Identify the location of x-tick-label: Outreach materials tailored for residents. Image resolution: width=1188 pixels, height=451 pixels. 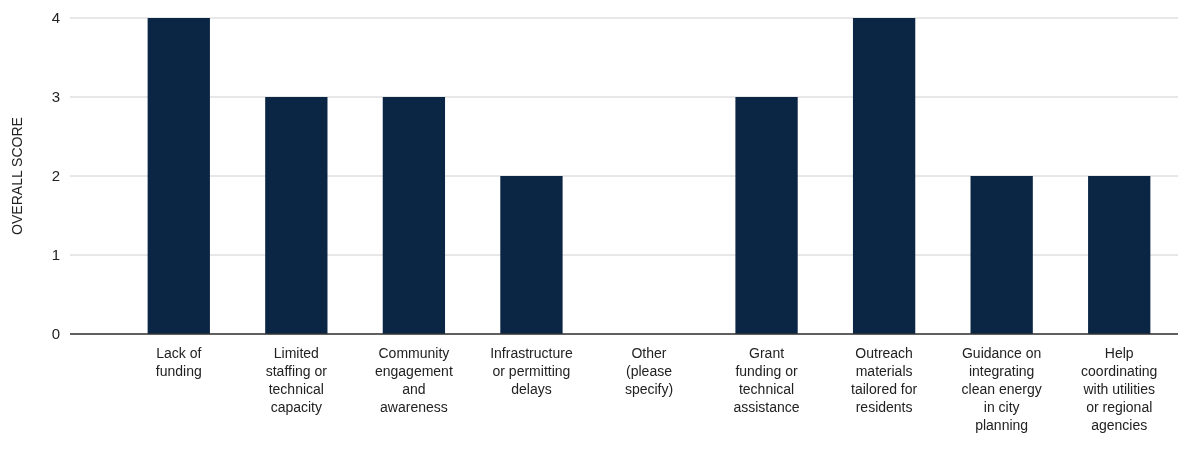
(884, 380).